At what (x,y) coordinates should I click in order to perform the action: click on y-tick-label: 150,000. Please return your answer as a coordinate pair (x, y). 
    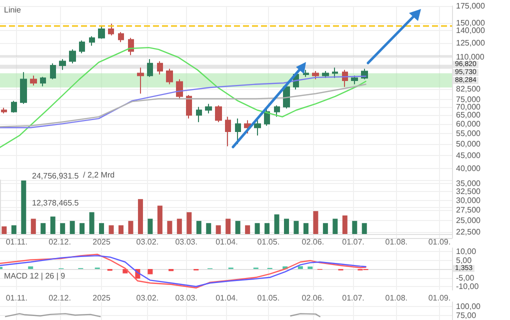
    Looking at the image, I should click on (471, 23).